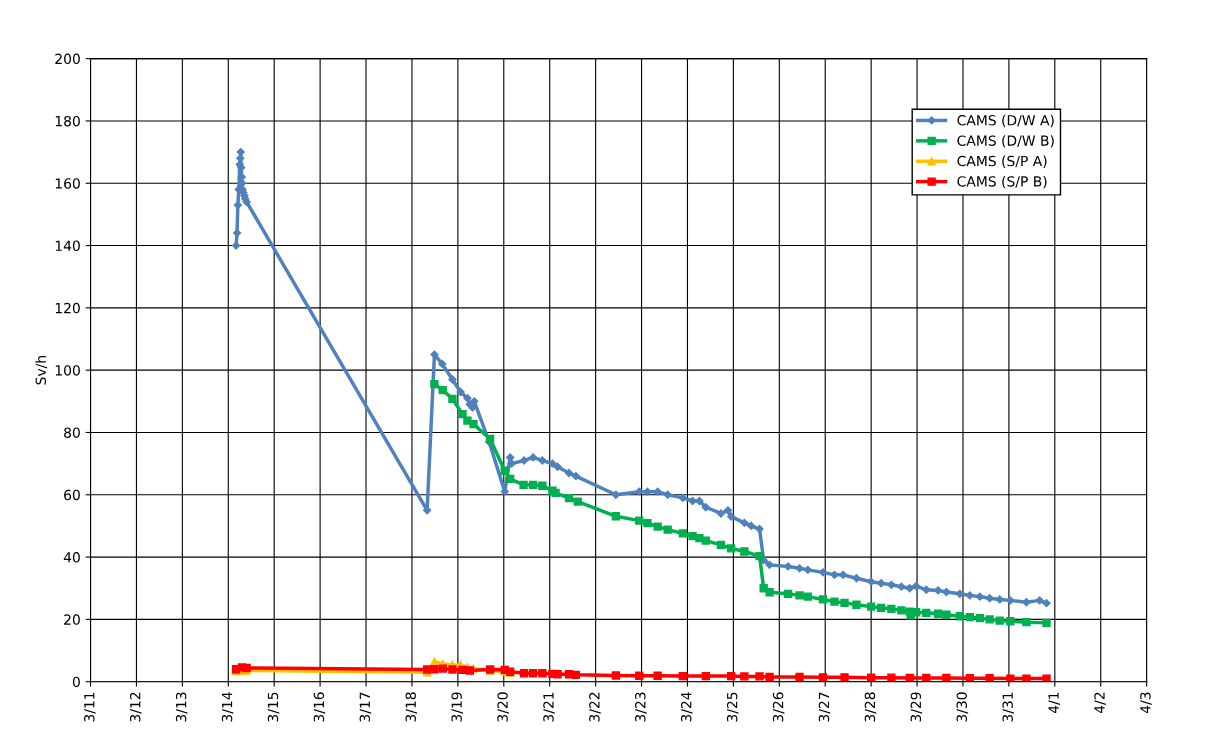 The height and width of the screenshot is (733, 1207). Describe the element at coordinates (72, 495) in the screenshot. I see `y-tick-label: 60` at that location.